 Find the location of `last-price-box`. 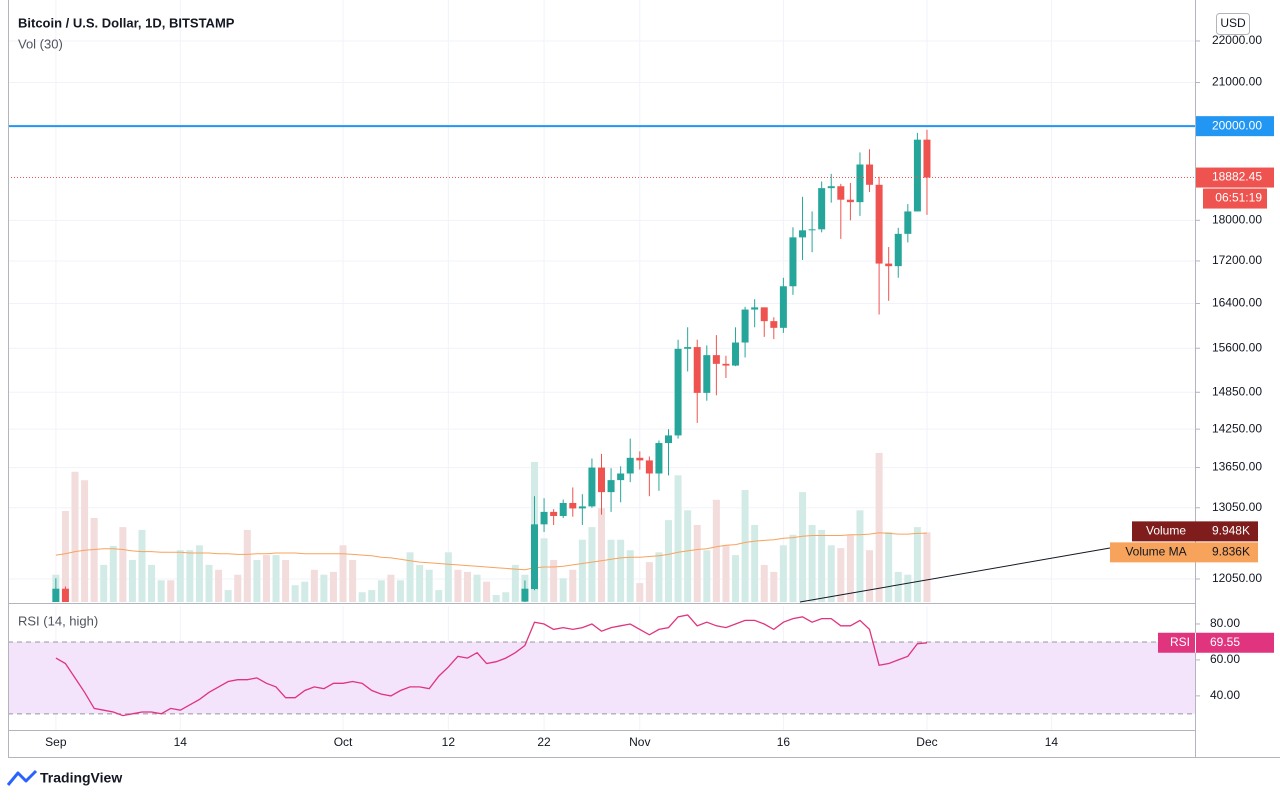

last-price-box is located at coordinates (1235, 177).